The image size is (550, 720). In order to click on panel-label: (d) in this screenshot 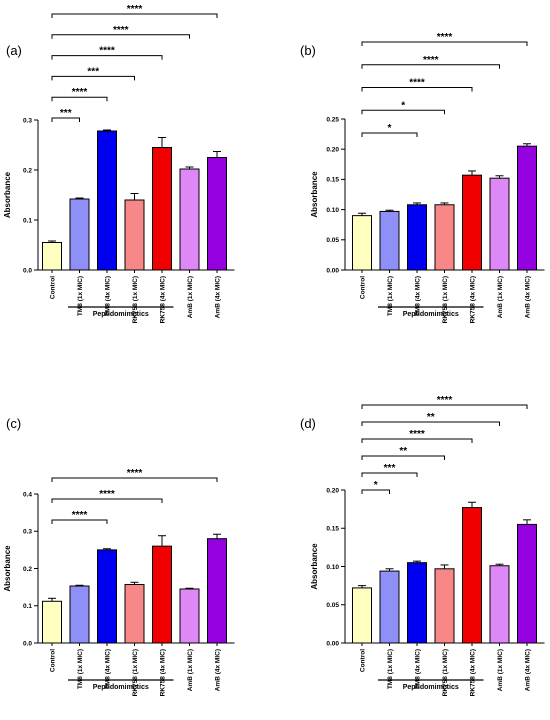, I will do `click(308, 423)`.